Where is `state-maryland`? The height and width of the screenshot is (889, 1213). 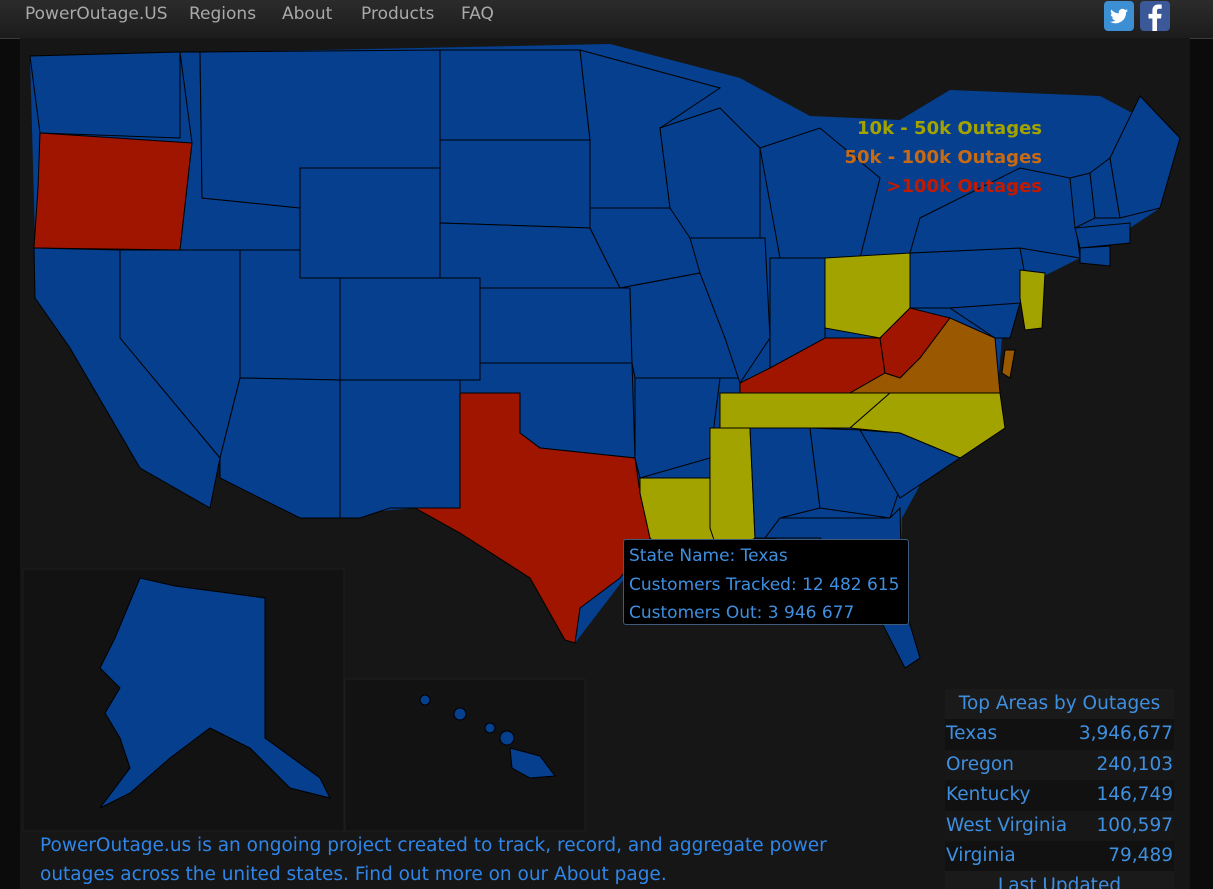
state-maryland is located at coordinates (984, 320).